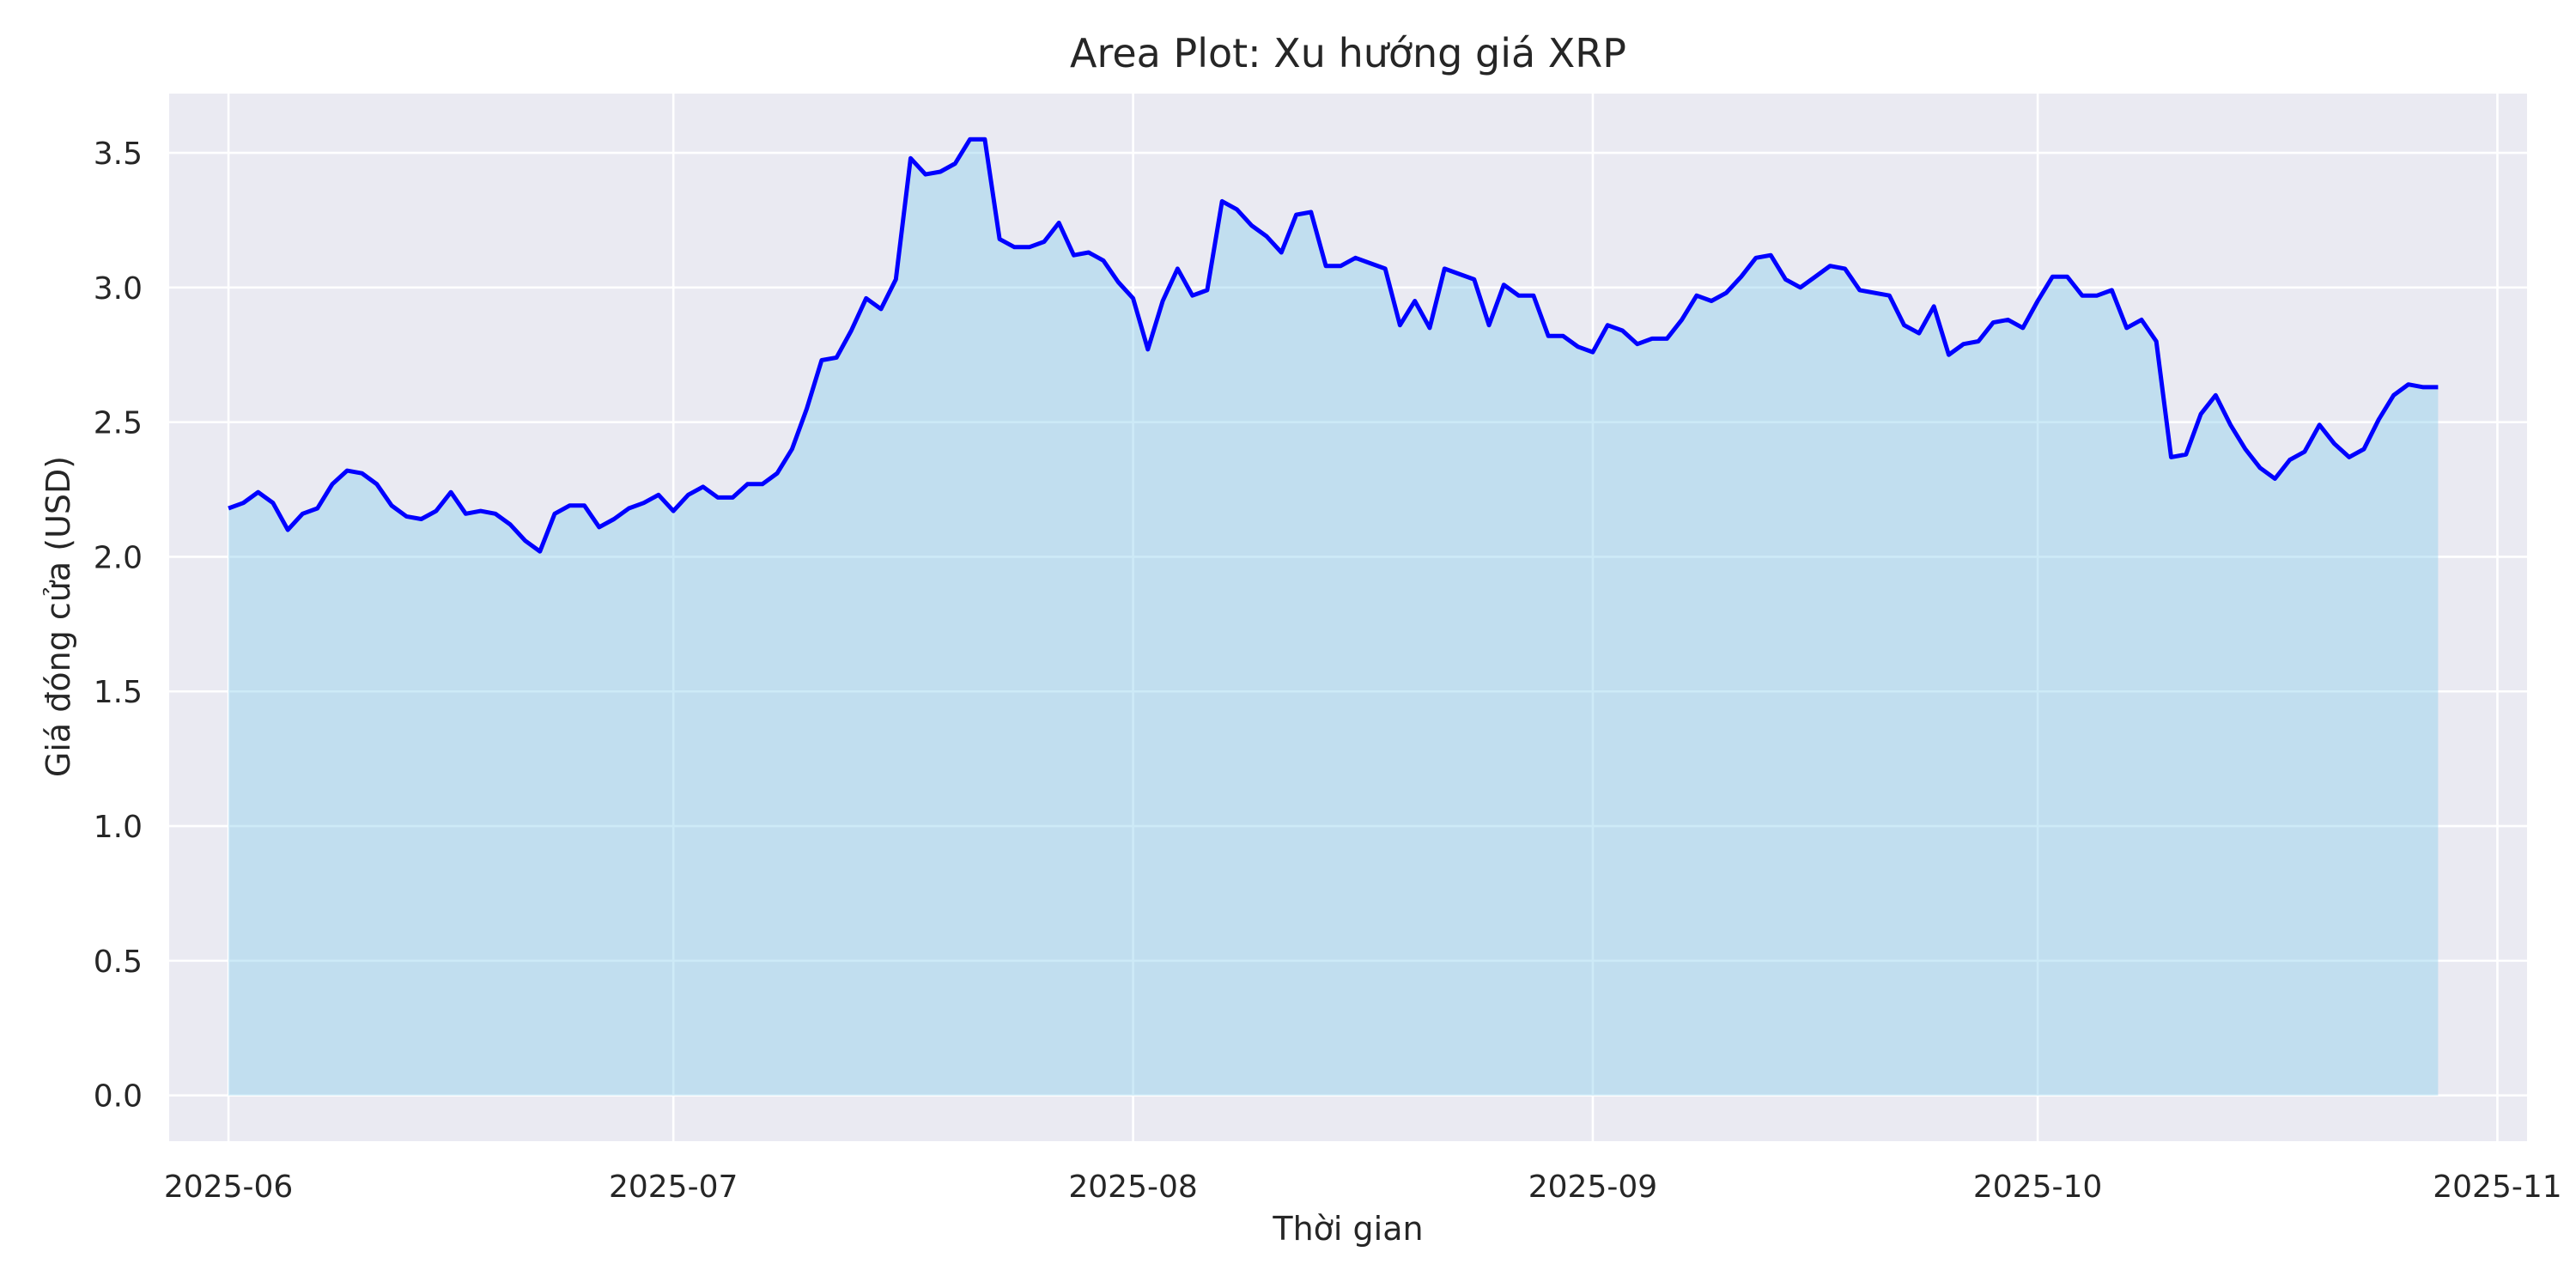  Describe the element at coordinates (118, 828) in the screenshot. I see `y-tick-label: 1.0` at that location.